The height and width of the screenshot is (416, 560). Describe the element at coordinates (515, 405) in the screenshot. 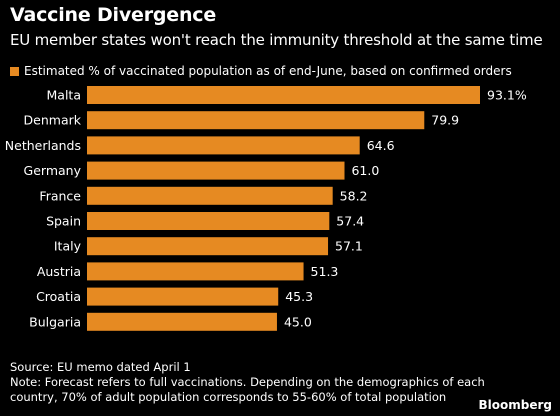

I see `bloomberg-logo: Bloomberg` at that location.